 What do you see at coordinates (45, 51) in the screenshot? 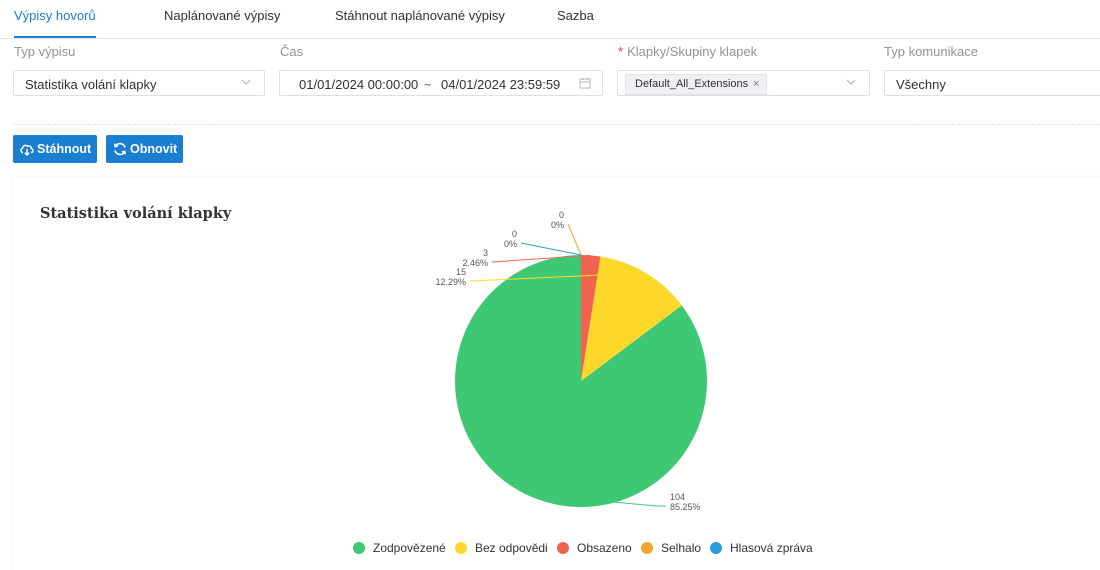
I see `report-type-label: Typ výpisu` at bounding box center [45, 51].